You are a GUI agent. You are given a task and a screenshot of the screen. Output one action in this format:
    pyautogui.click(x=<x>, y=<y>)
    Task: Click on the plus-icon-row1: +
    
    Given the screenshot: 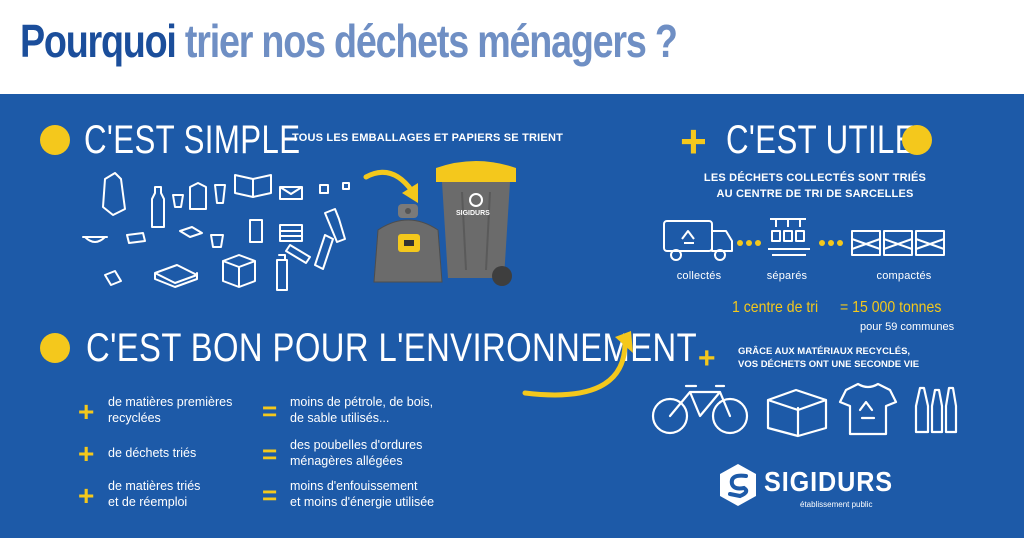 What is the action you would take?
    pyautogui.click(x=86, y=411)
    